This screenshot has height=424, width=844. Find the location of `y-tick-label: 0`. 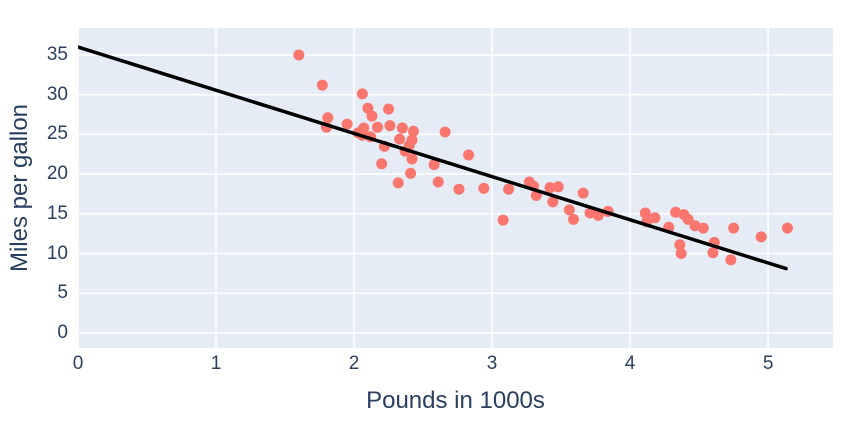

y-tick-label: 0 is located at coordinates (62, 332).